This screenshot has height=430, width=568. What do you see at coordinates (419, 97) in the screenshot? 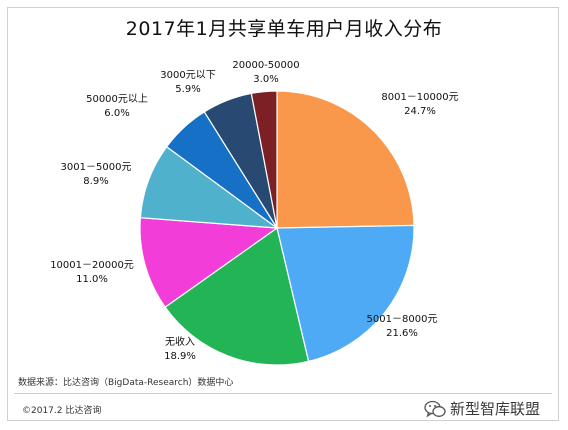
I see `slice-label: 8001－10000元` at bounding box center [419, 97].